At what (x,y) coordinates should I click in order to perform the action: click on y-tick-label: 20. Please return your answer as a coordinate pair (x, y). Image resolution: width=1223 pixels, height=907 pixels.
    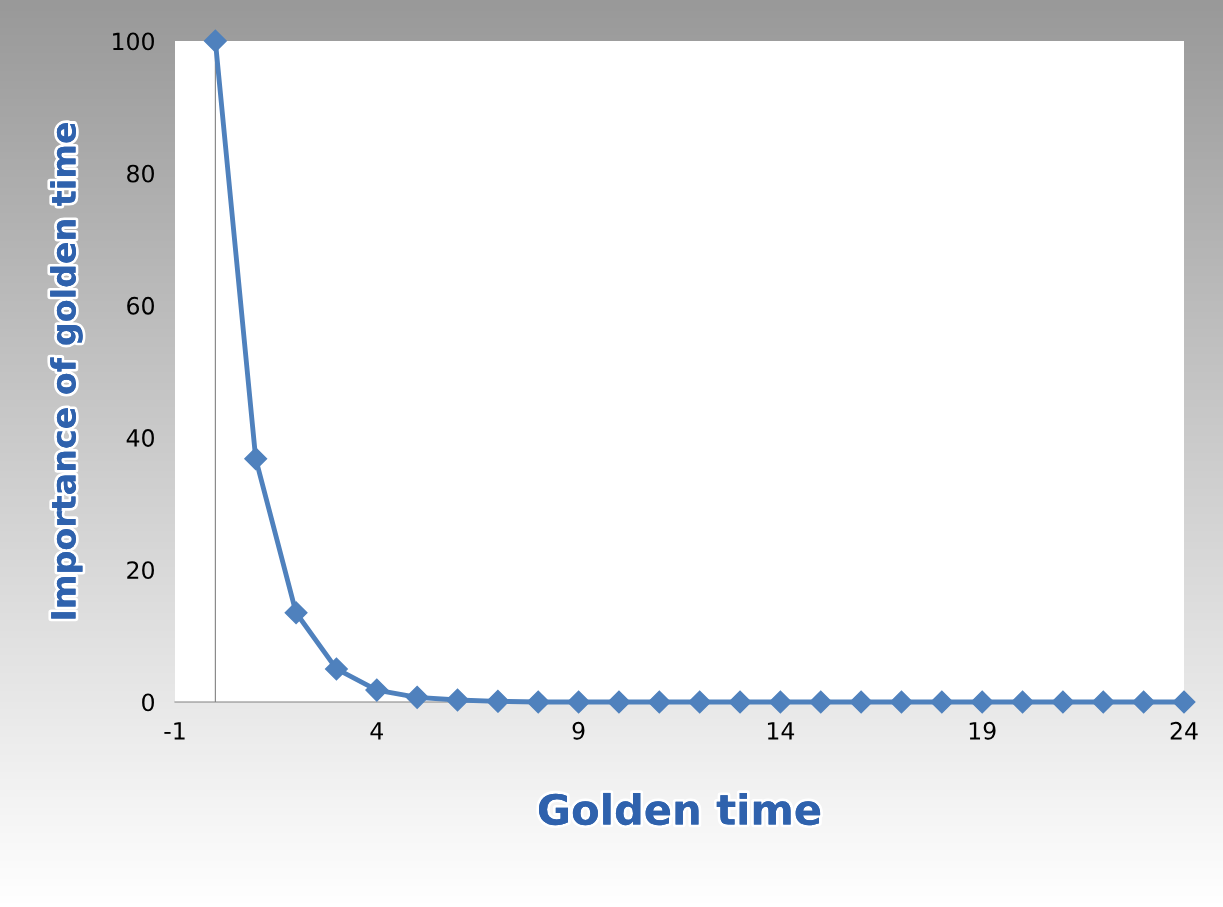
    Looking at the image, I should click on (140, 570).